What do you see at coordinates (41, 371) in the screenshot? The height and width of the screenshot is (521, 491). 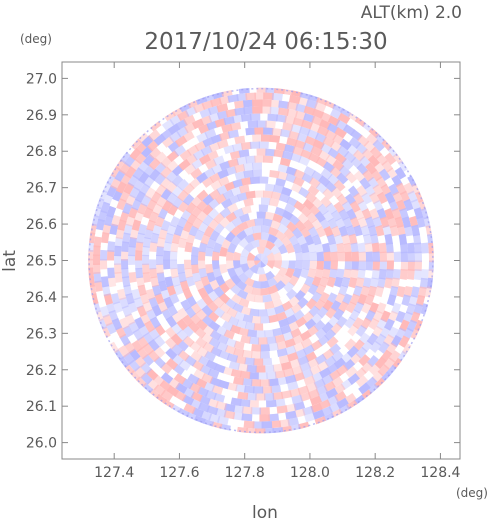 I see `y-tick-label: 26.2` at bounding box center [41, 371].